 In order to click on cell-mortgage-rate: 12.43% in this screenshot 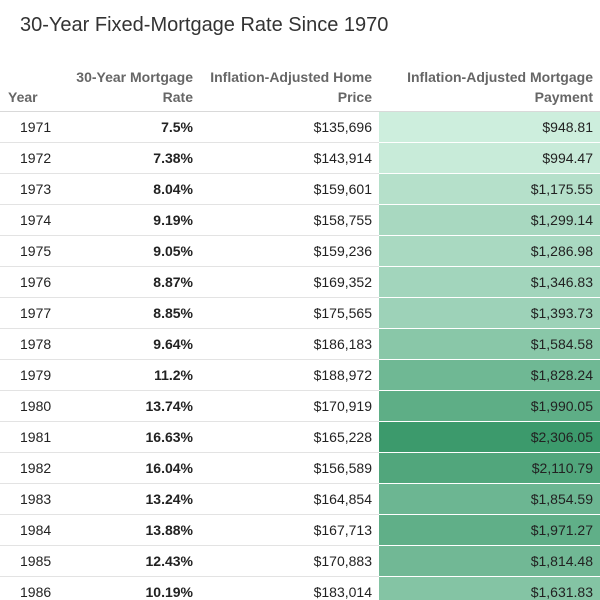, I will do `click(130, 561)`.